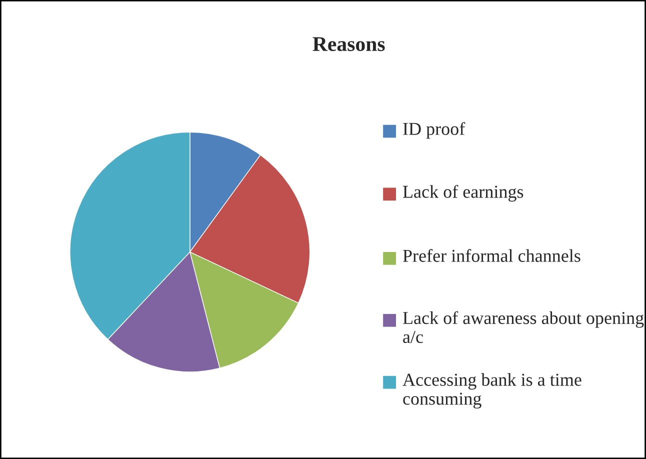 This screenshot has width=646, height=459. What do you see at coordinates (348, 44) in the screenshot?
I see `chart-title: Reasons` at bounding box center [348, 44].